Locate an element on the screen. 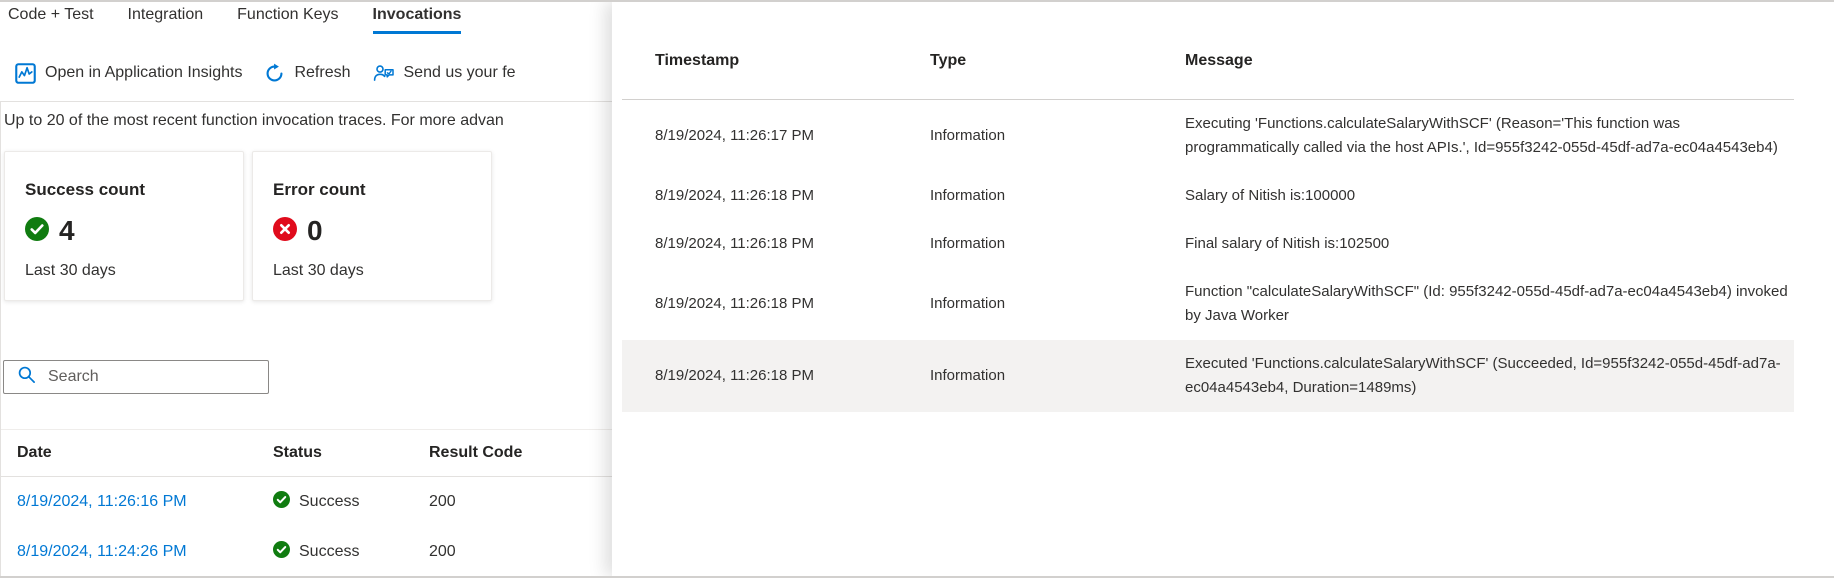 The height and width of the screenshot is (578, 1834). search-box is located at coordinates (136, 377).